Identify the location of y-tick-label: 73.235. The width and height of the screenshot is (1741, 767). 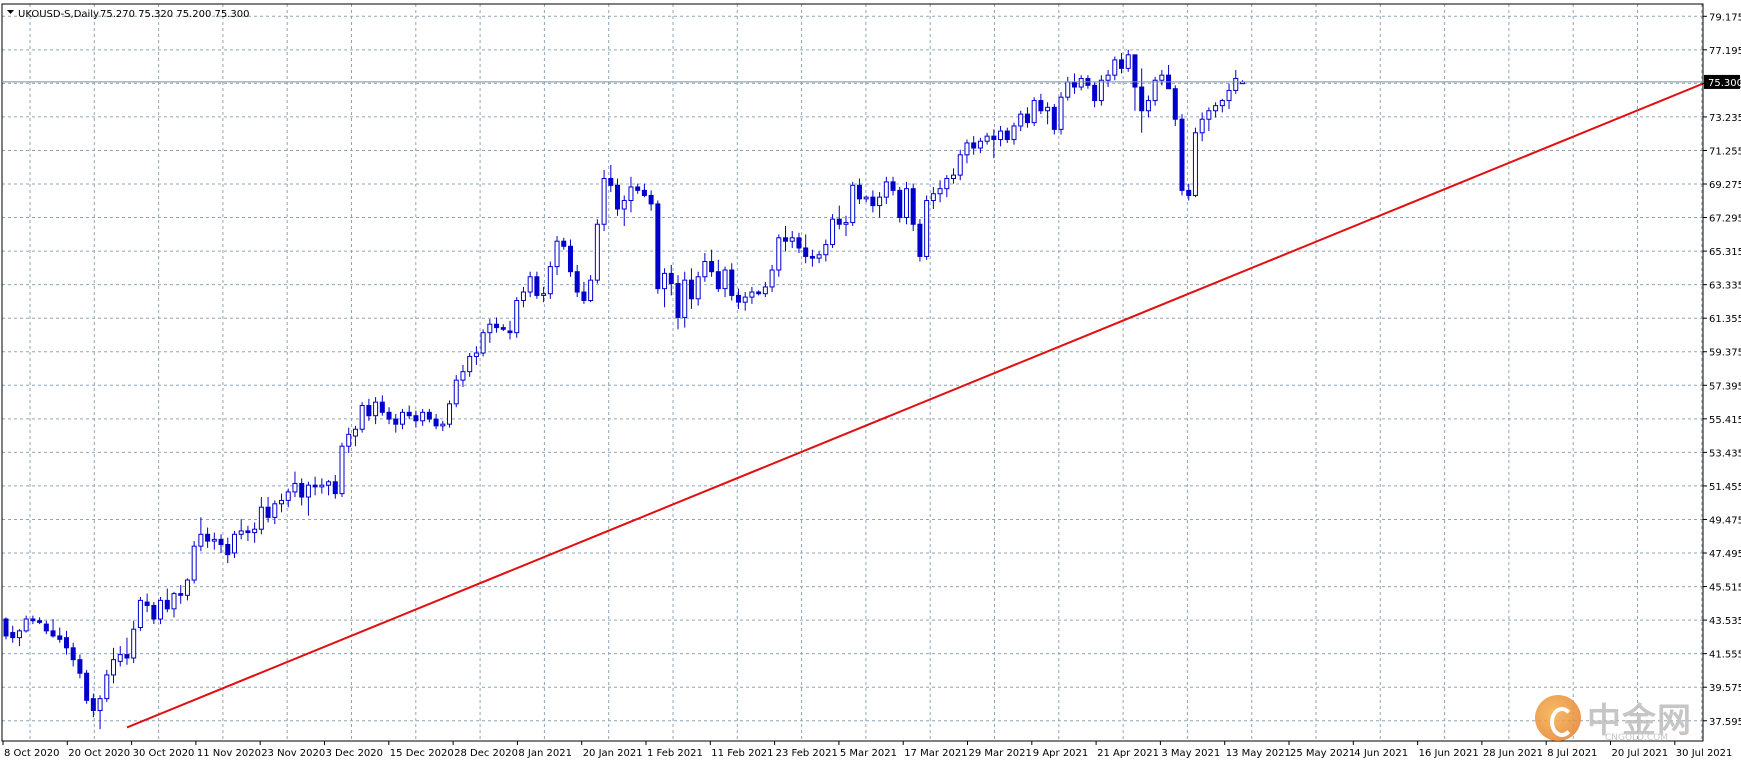
(1725, 118).